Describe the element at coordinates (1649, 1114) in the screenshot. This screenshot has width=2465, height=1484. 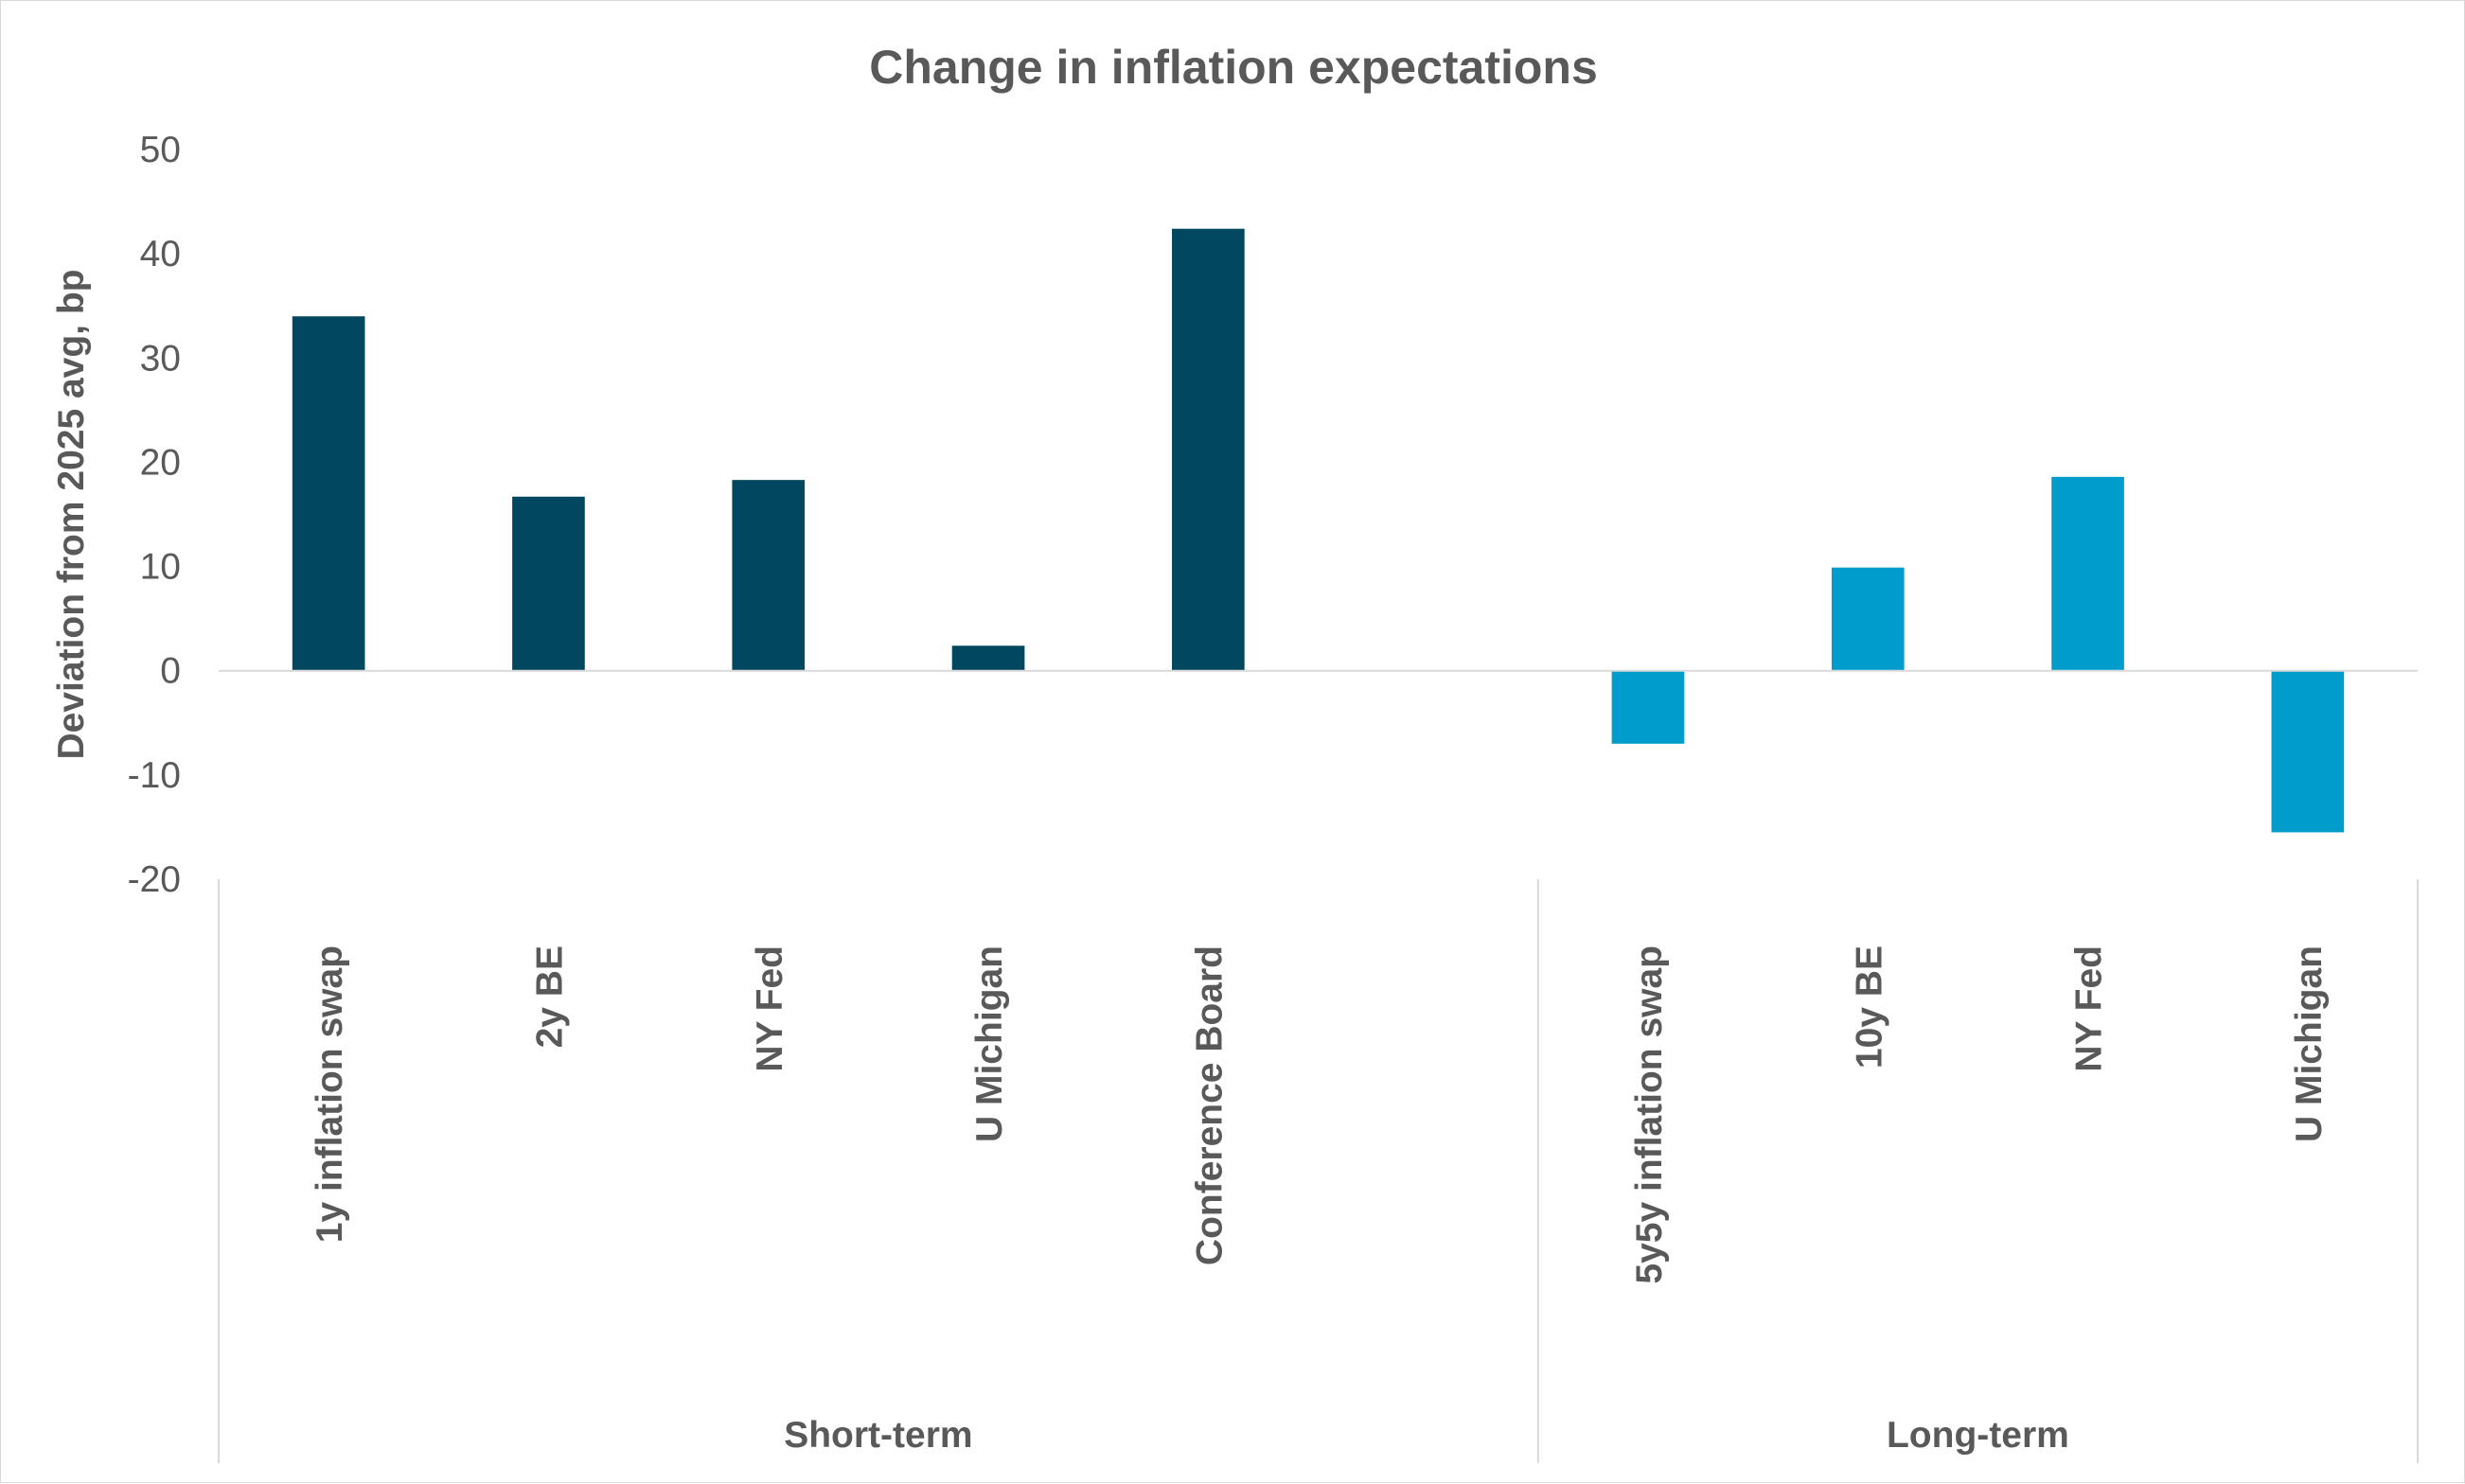
I see `x-tick-label: 5y5y inflation swap` at that location.